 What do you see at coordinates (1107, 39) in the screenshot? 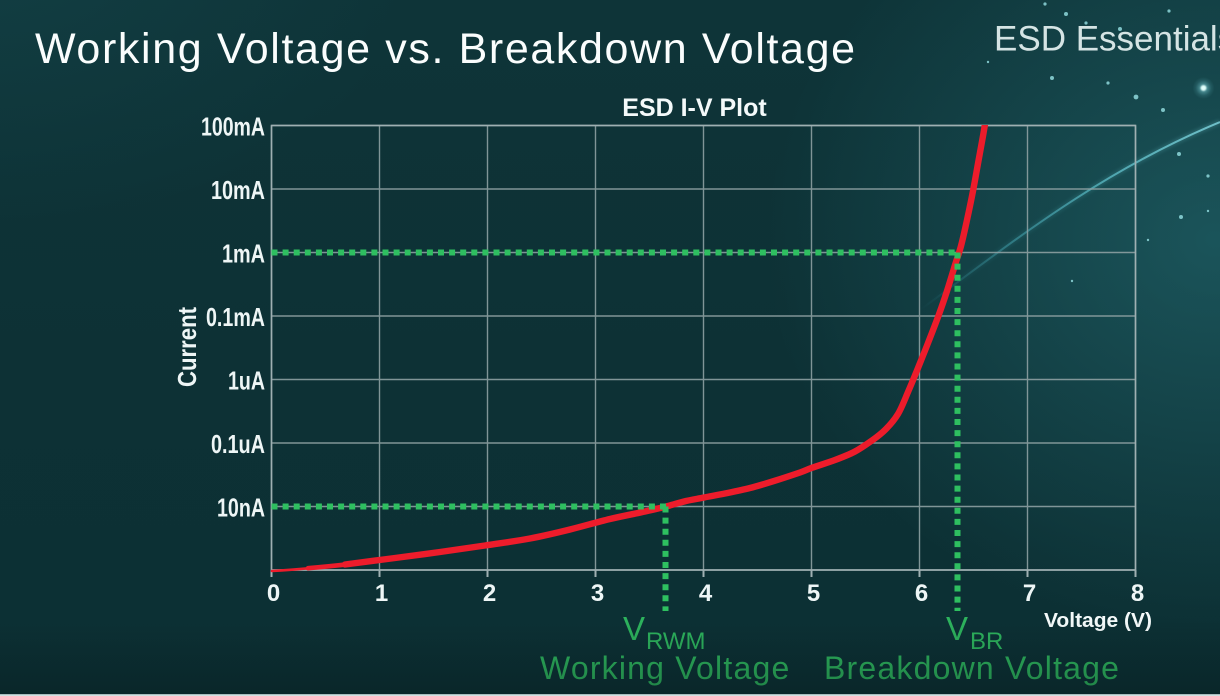
I see `svg-text: ESD Essentials` at bounding box center [1107, 39].